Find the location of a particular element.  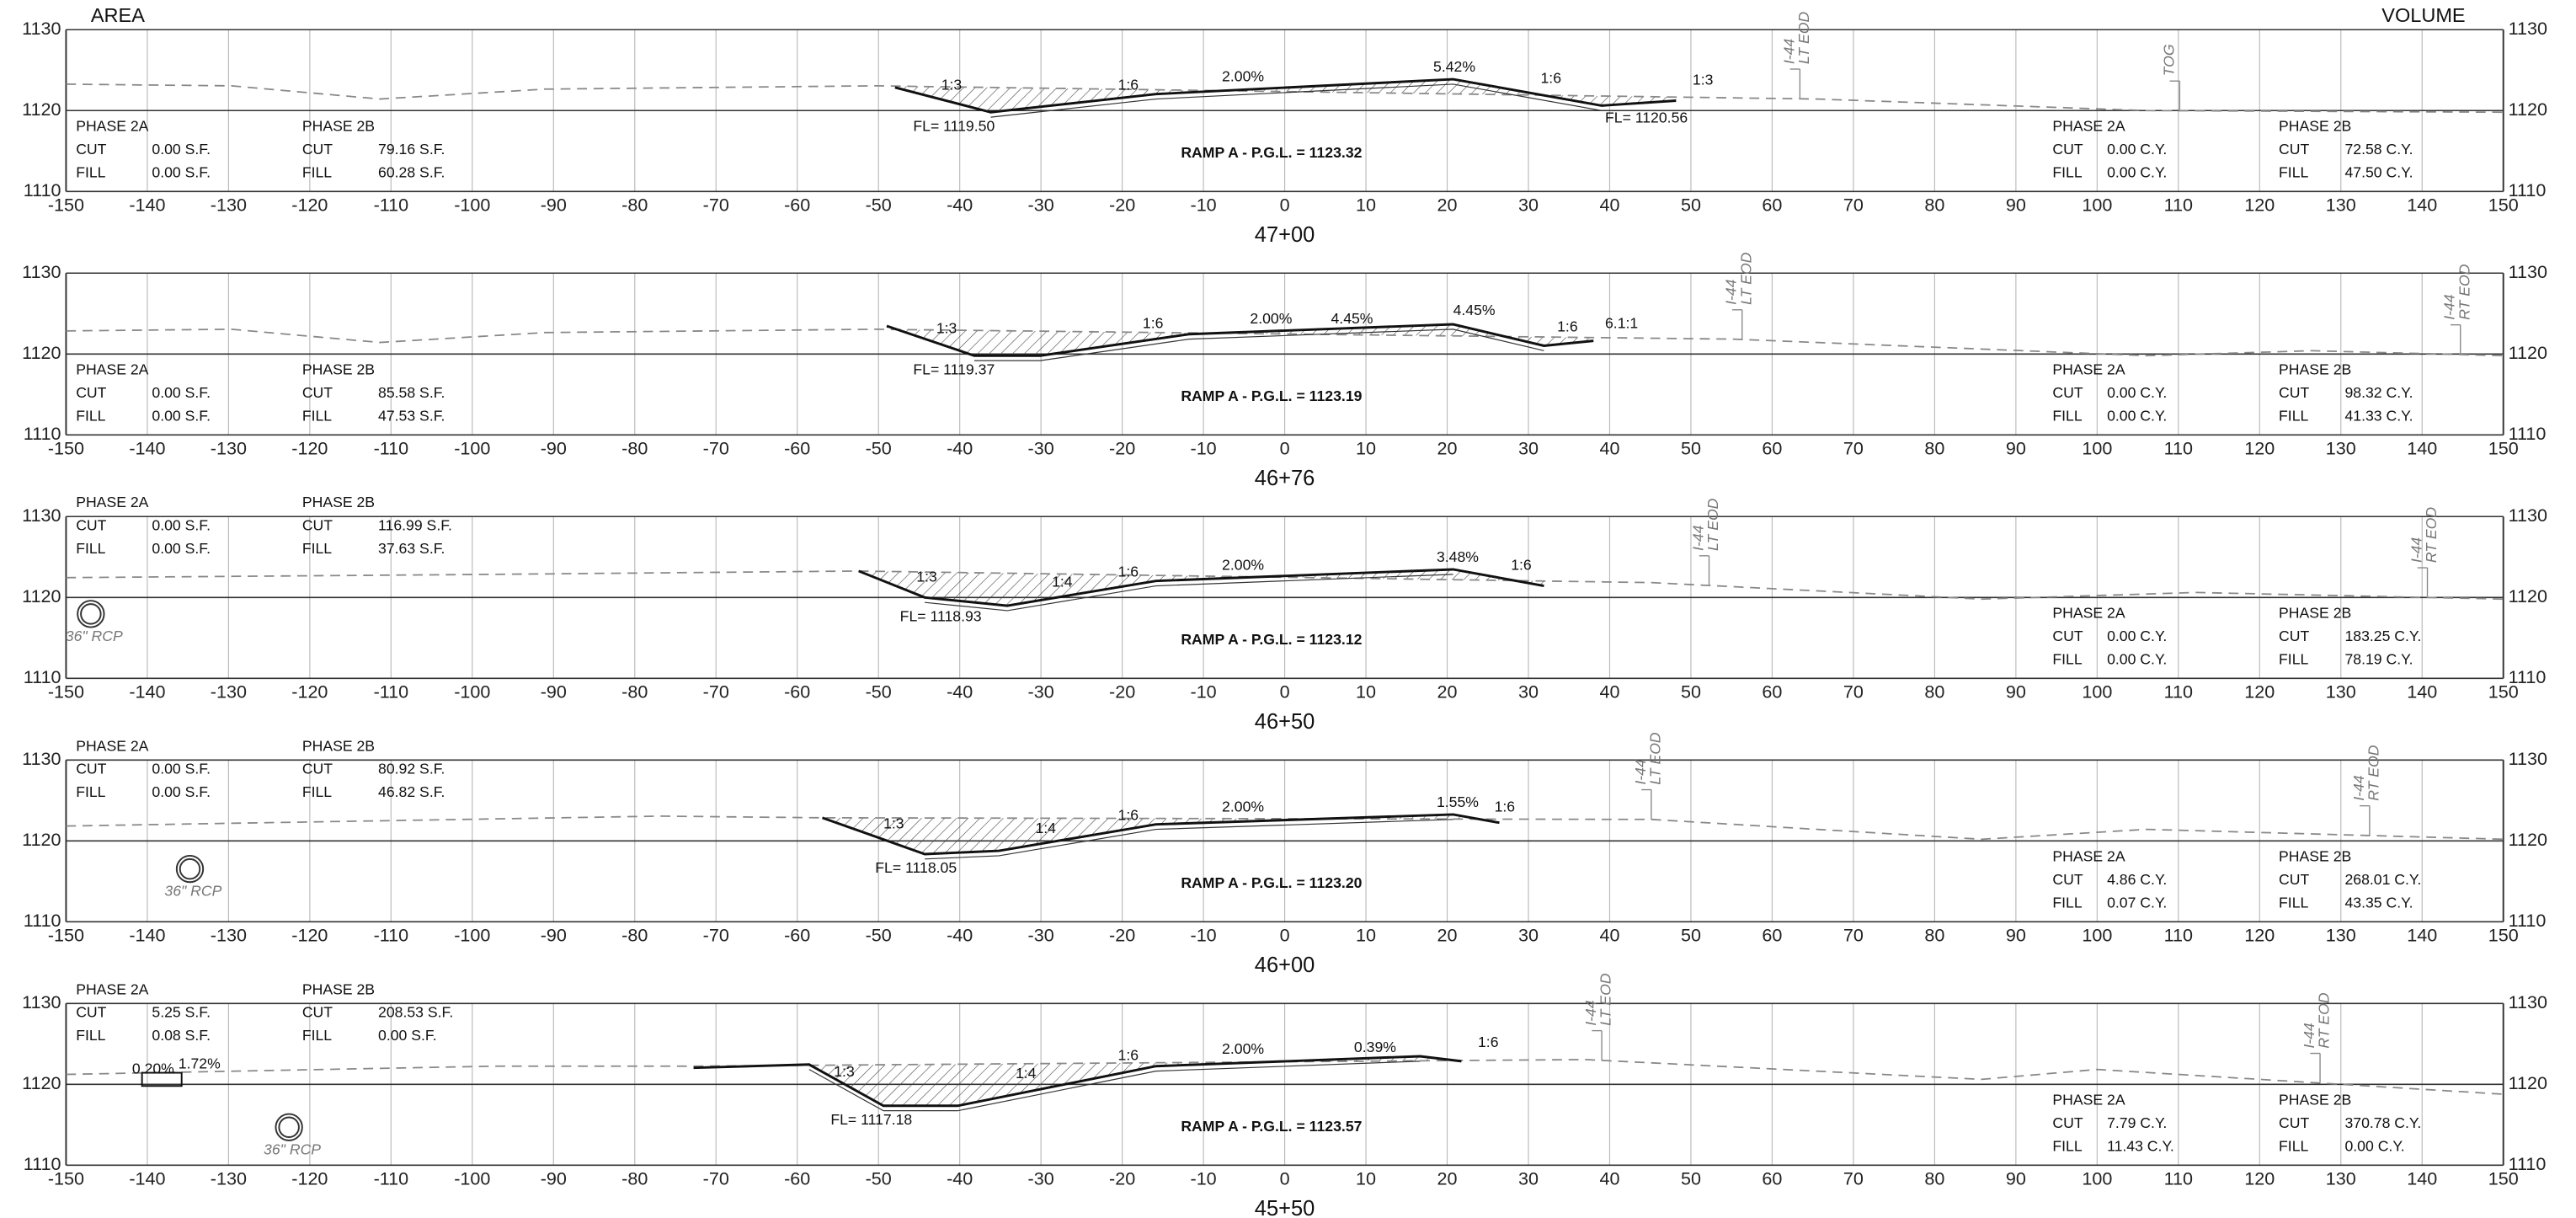

fill-value: 47.53 S.F. is located at coordinates (411, 415).